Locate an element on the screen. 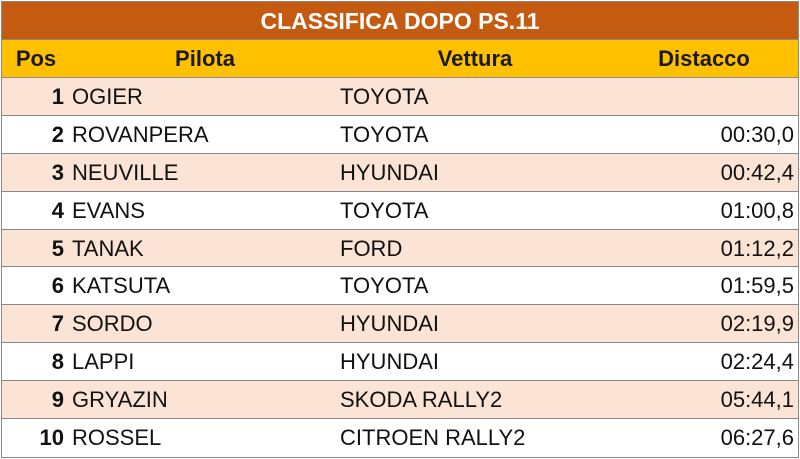 Image resolution: width=800 pixels, height=459 pixels. cell-pos: 7 is located at coordinates (57, 324).